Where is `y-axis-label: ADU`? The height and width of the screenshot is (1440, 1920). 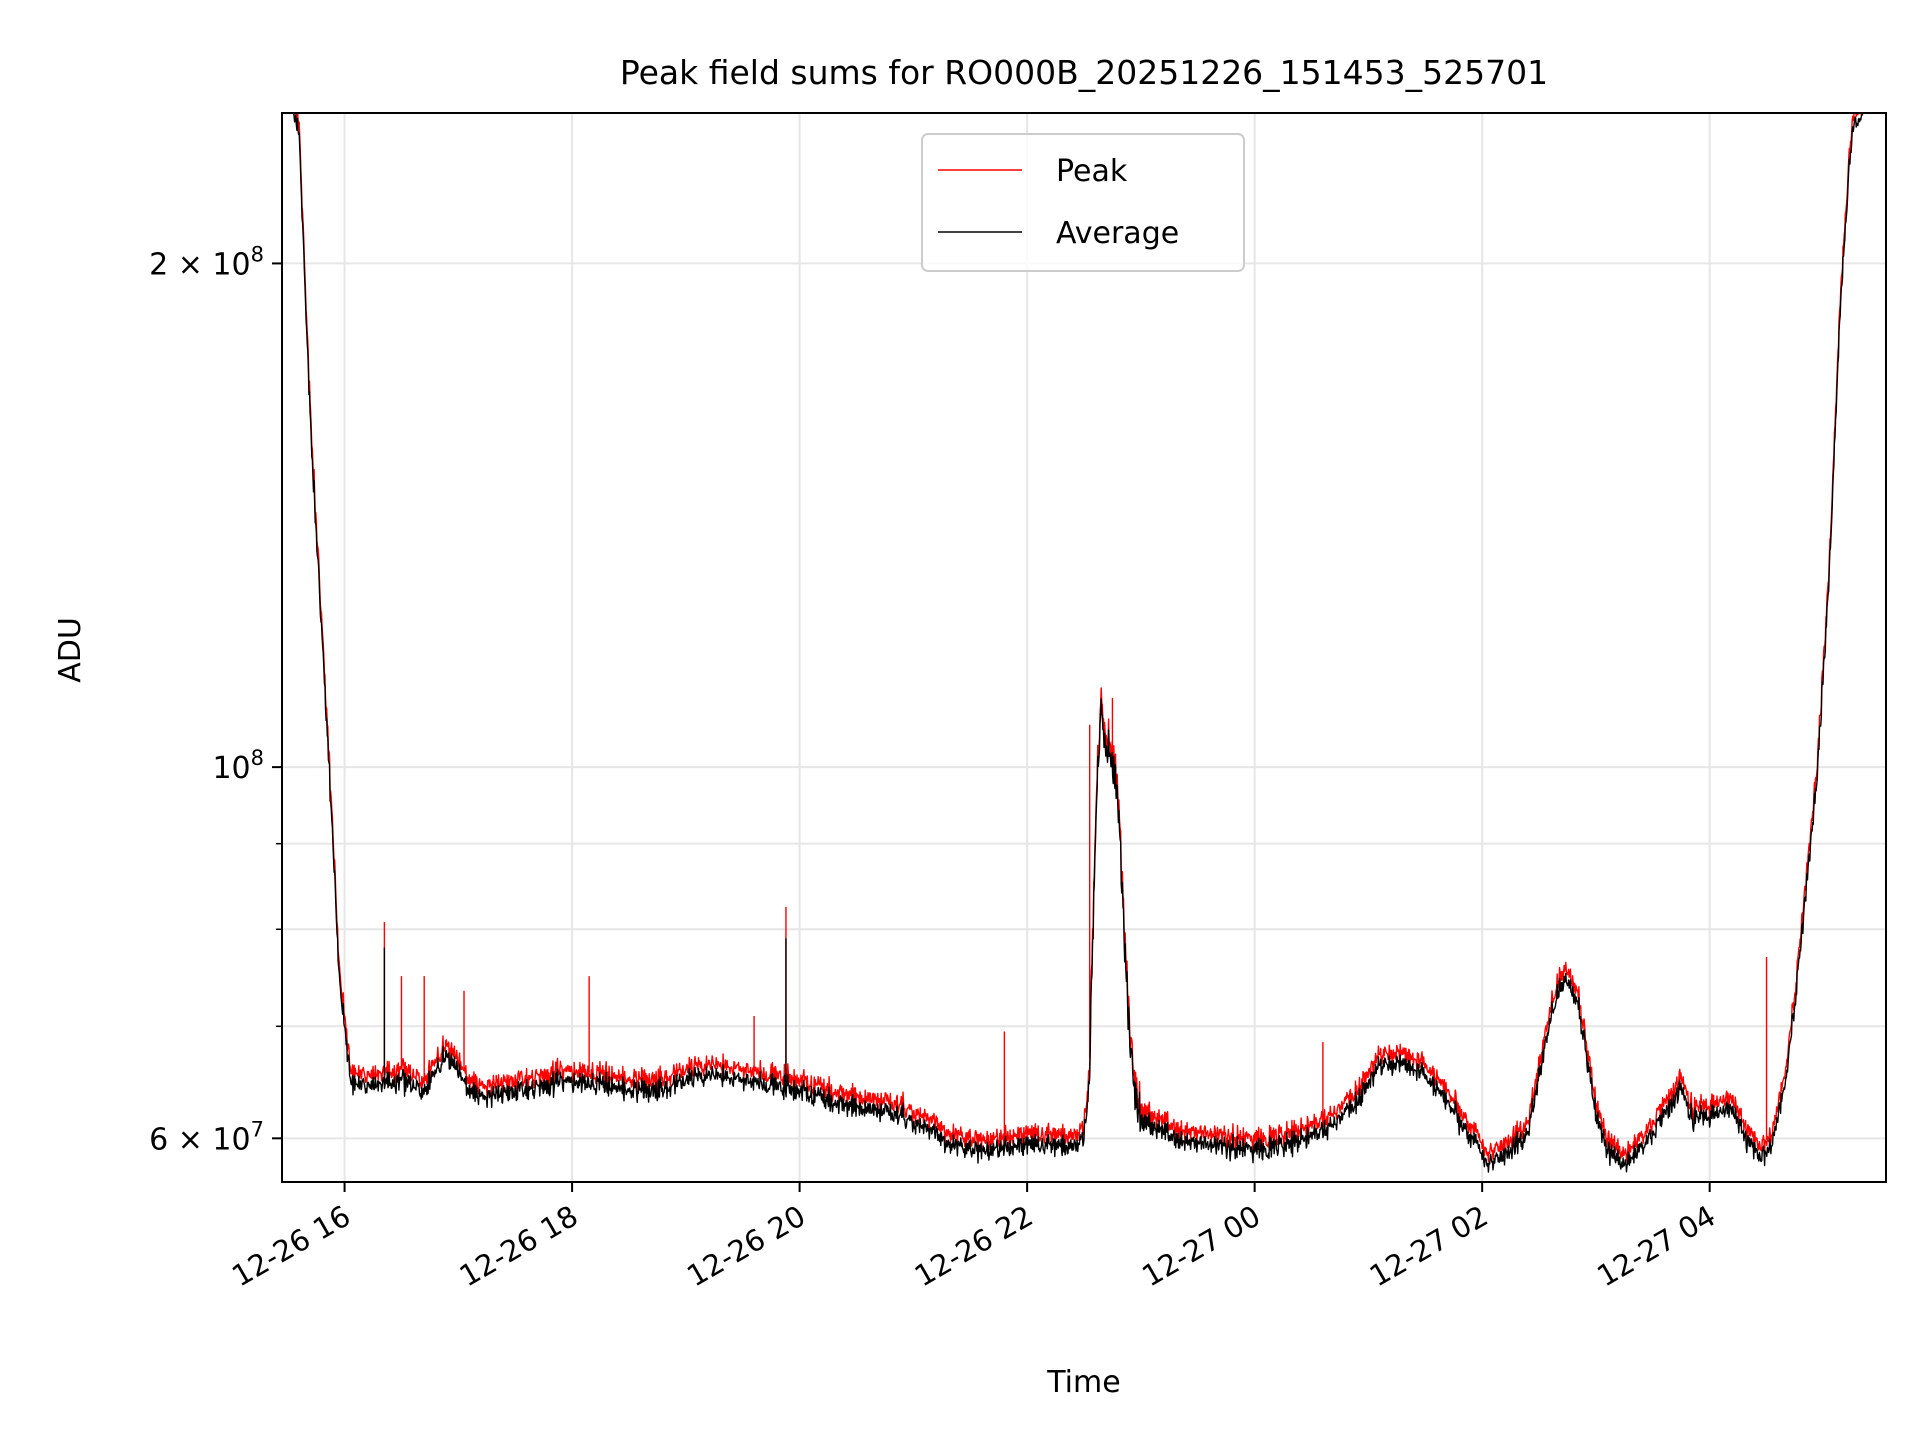 y-axis-label: ADU is located at coordinates (70, 650).